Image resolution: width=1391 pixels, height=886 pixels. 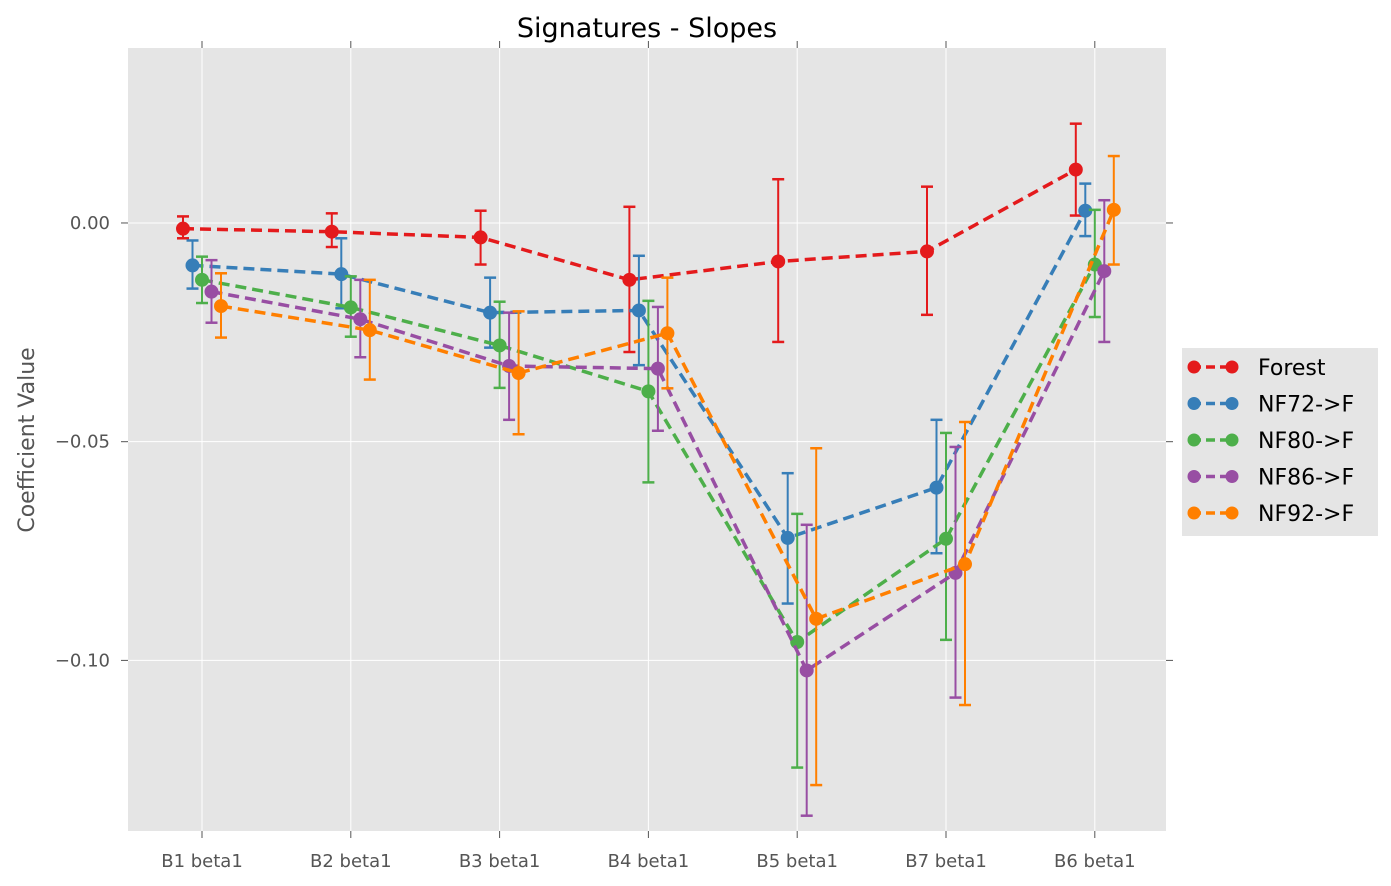 What do you see at coordinates (946, 861) in the screenshot?
I see `x-tick-label: B7 beta1` at bounding box center [946, 861].